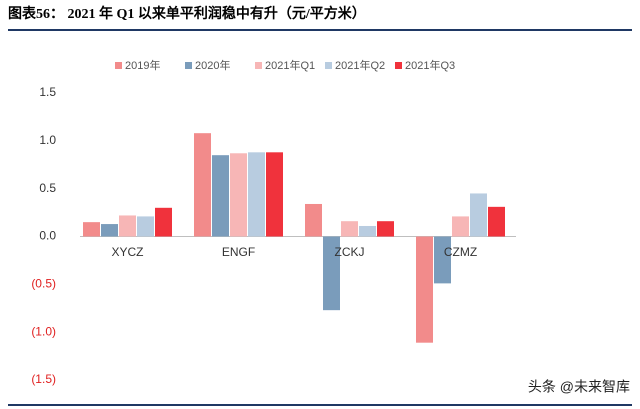 The image size is (640, 409). Describe the element at coordinates (579, 387) in the screenshot. I see `watermark: 头条 @未来智库` at that location.